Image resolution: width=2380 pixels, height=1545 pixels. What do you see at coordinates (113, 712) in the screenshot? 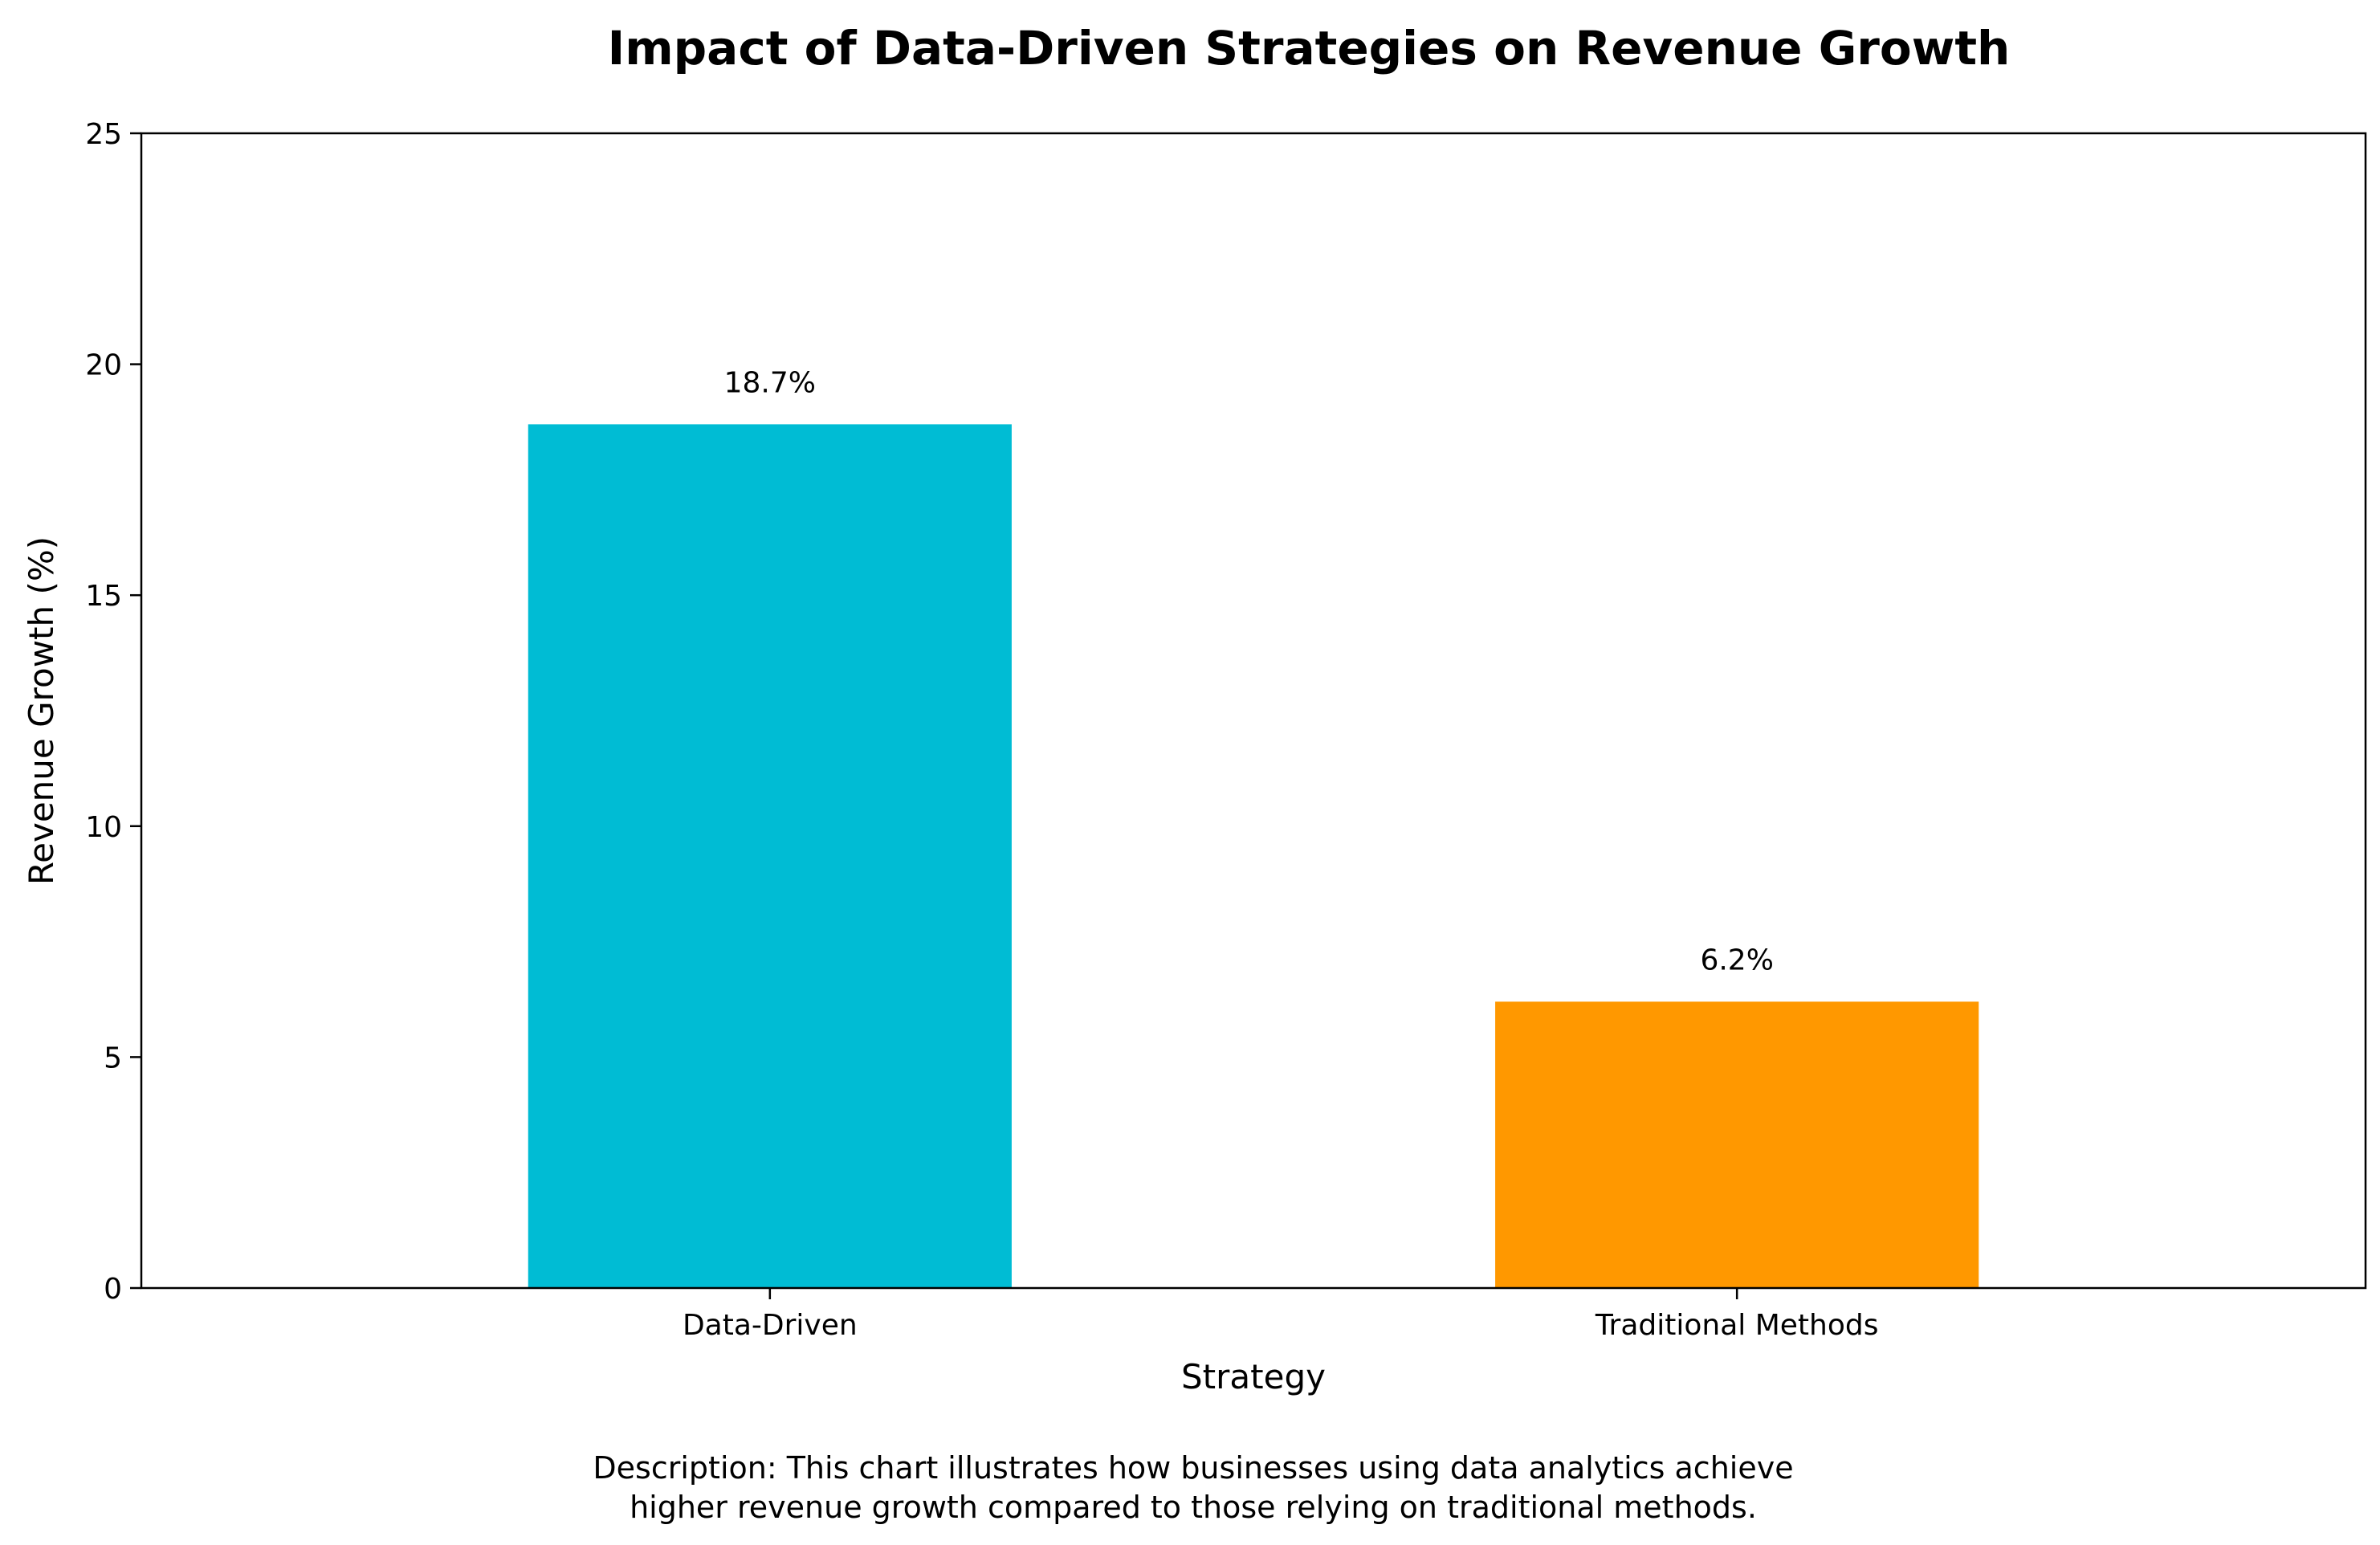
I see `y-axis: 0 5 10 15 20 25` at bounding box center [113, 712].